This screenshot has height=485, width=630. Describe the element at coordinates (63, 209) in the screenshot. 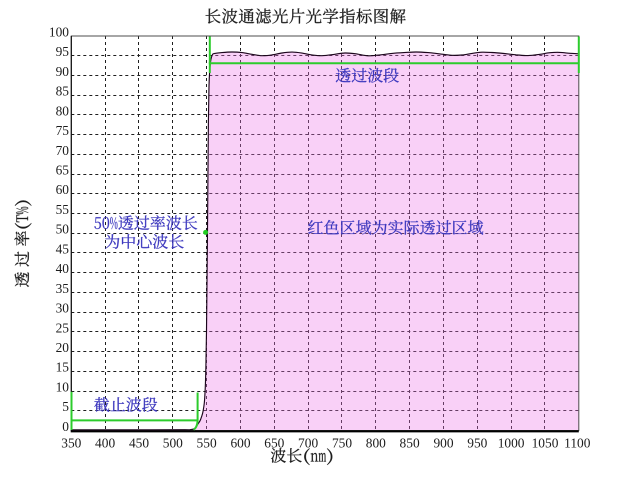

I see `svg-text: 55` at that location.